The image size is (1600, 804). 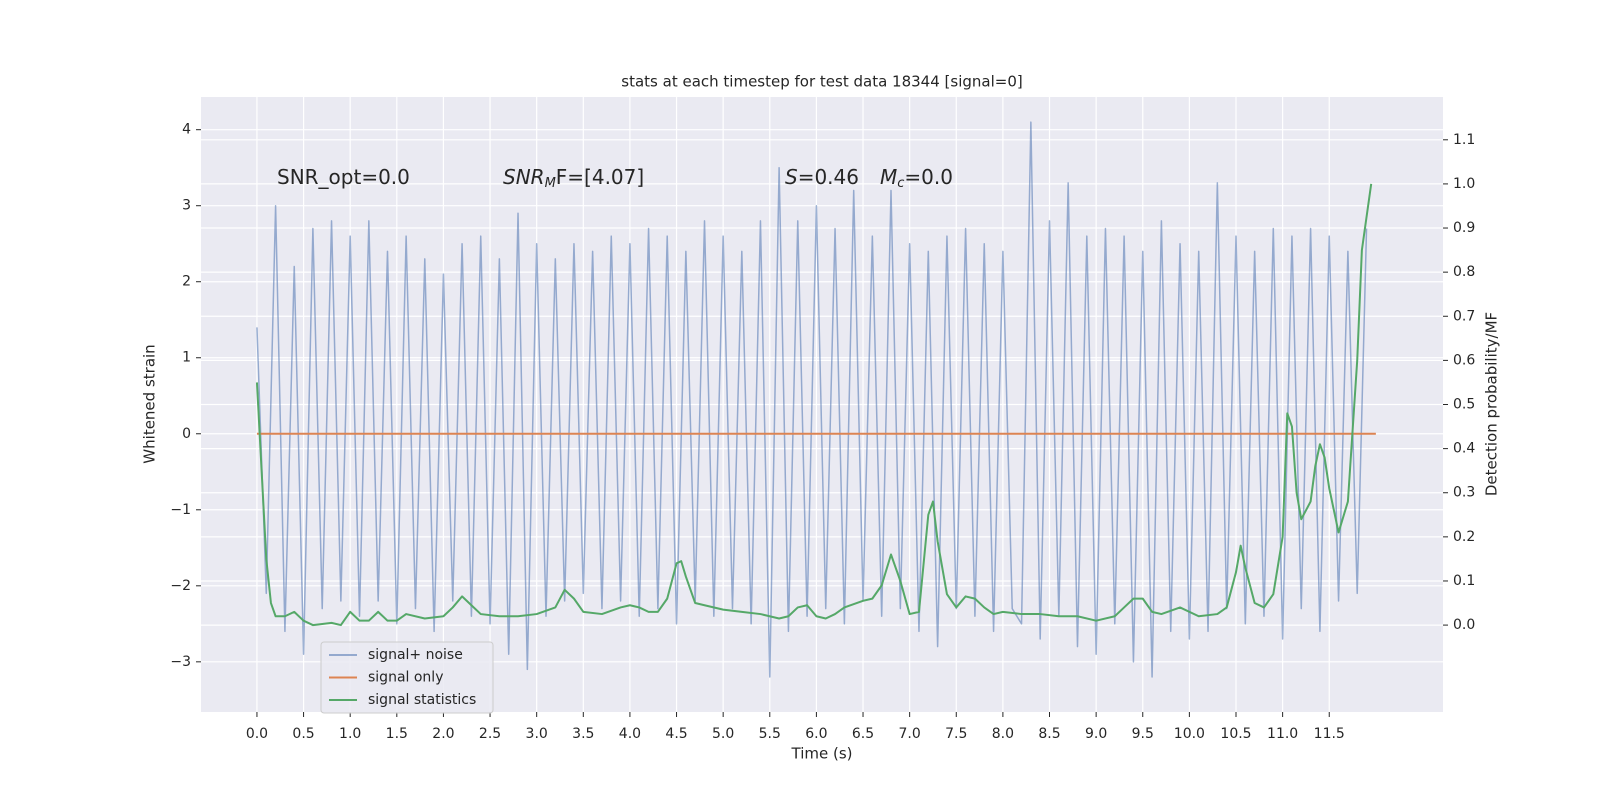 I want to click on annotation: S=0.46, so click(x=822, y=177).